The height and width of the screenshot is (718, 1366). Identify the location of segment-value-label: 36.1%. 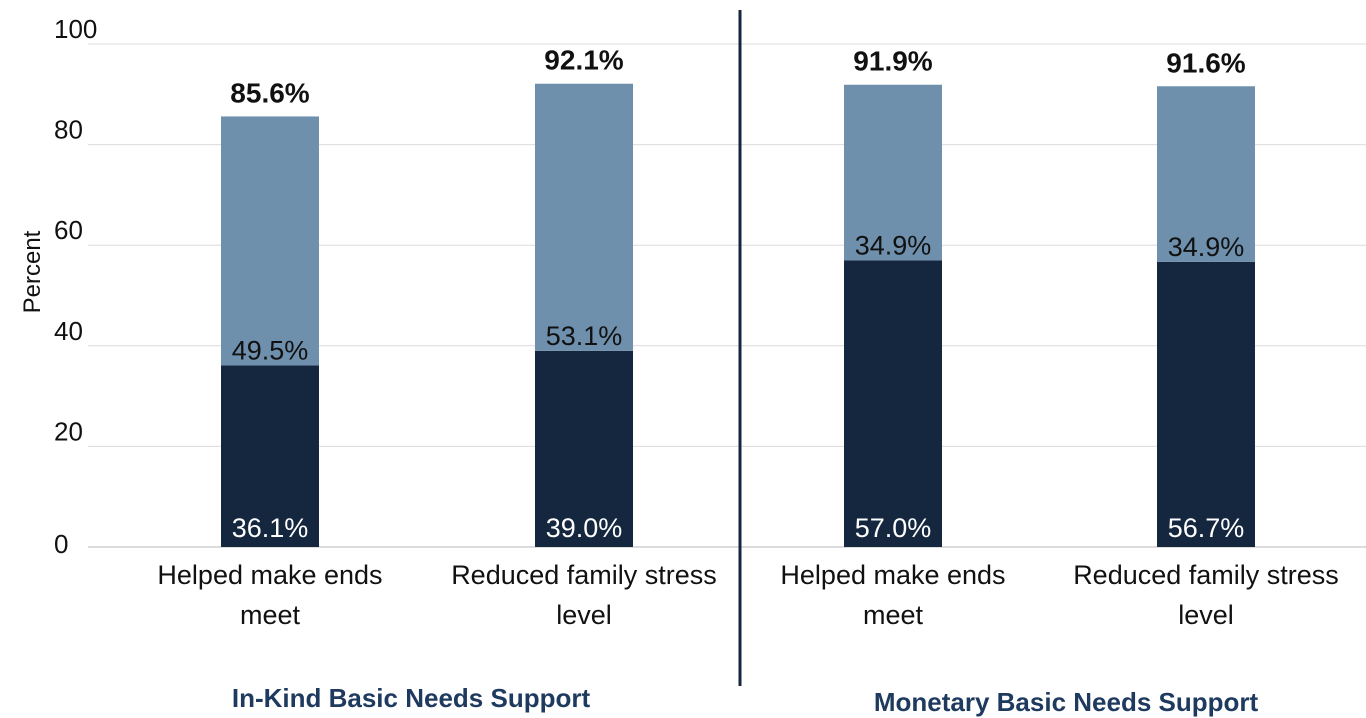
(270, 528).